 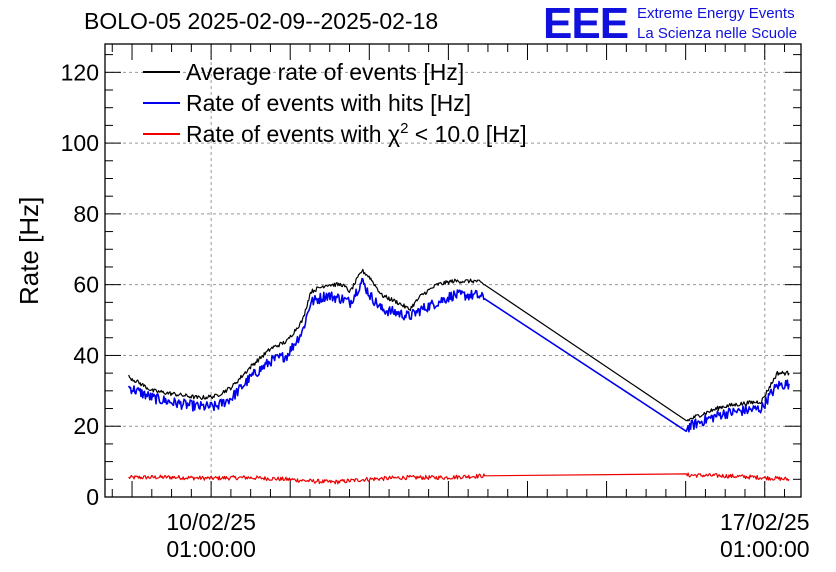 What do you see at coordinates (92, 497) in the screenshot?
I see `y-tick-label: 0` at bounding box center [92, 497].